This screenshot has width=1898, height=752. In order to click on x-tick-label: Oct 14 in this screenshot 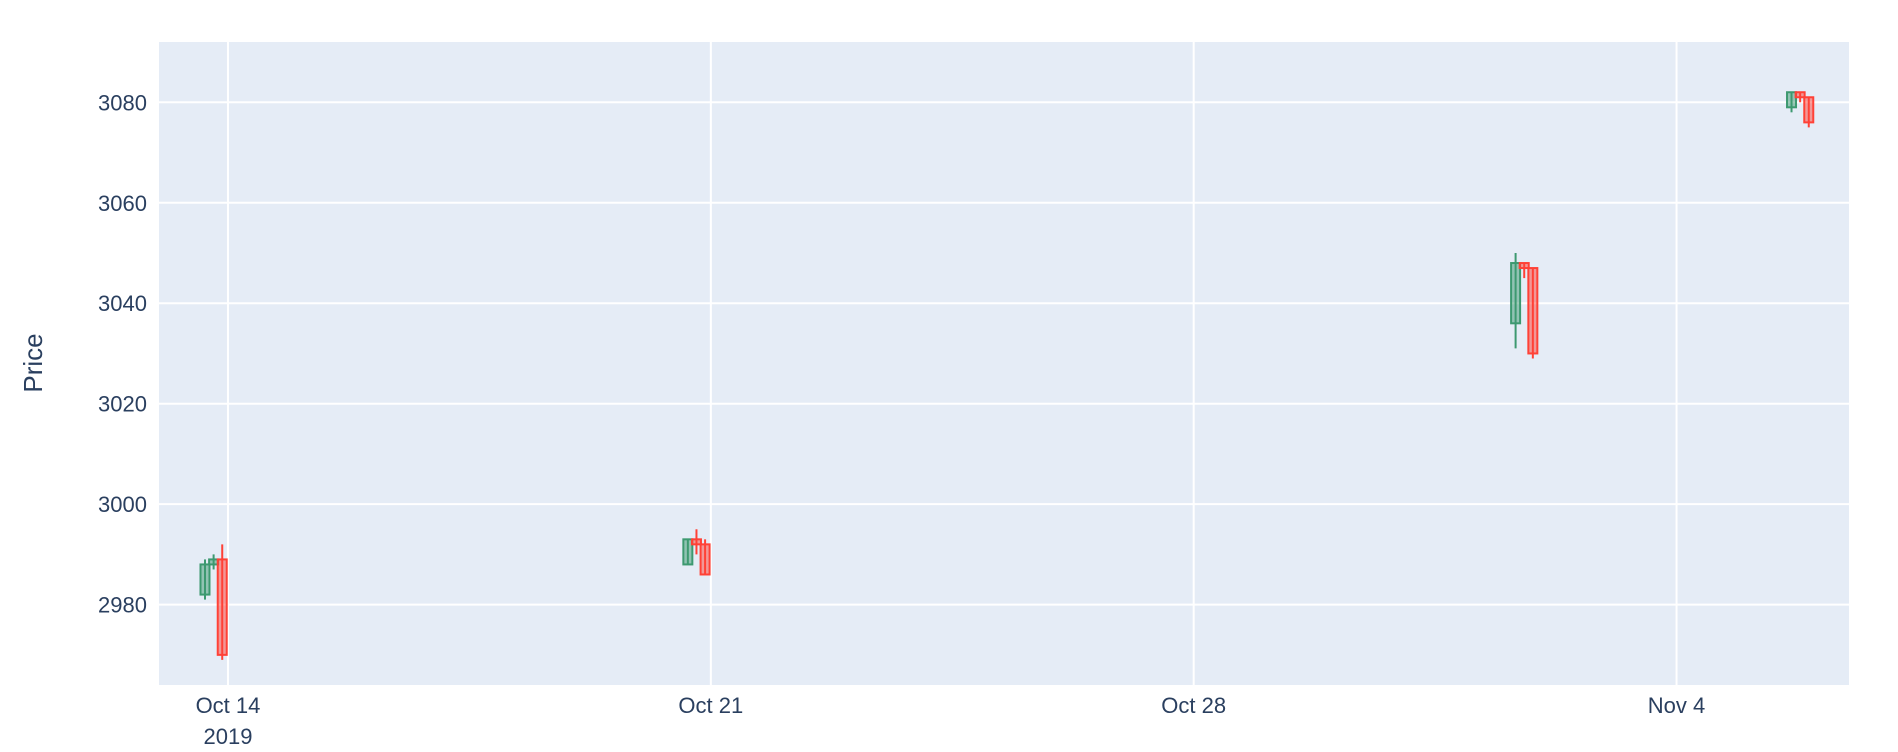, I will do `click(228, 705)`.